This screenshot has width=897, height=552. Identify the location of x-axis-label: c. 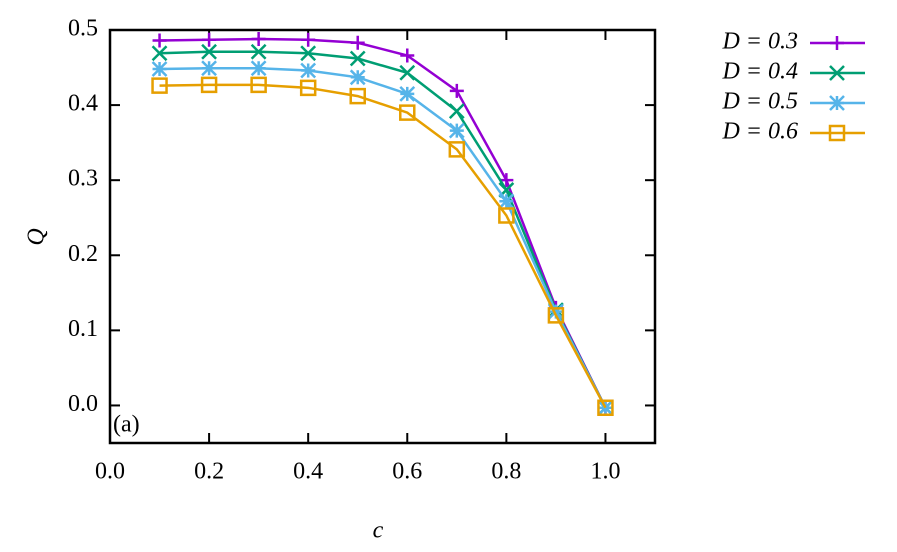
(378, 531).